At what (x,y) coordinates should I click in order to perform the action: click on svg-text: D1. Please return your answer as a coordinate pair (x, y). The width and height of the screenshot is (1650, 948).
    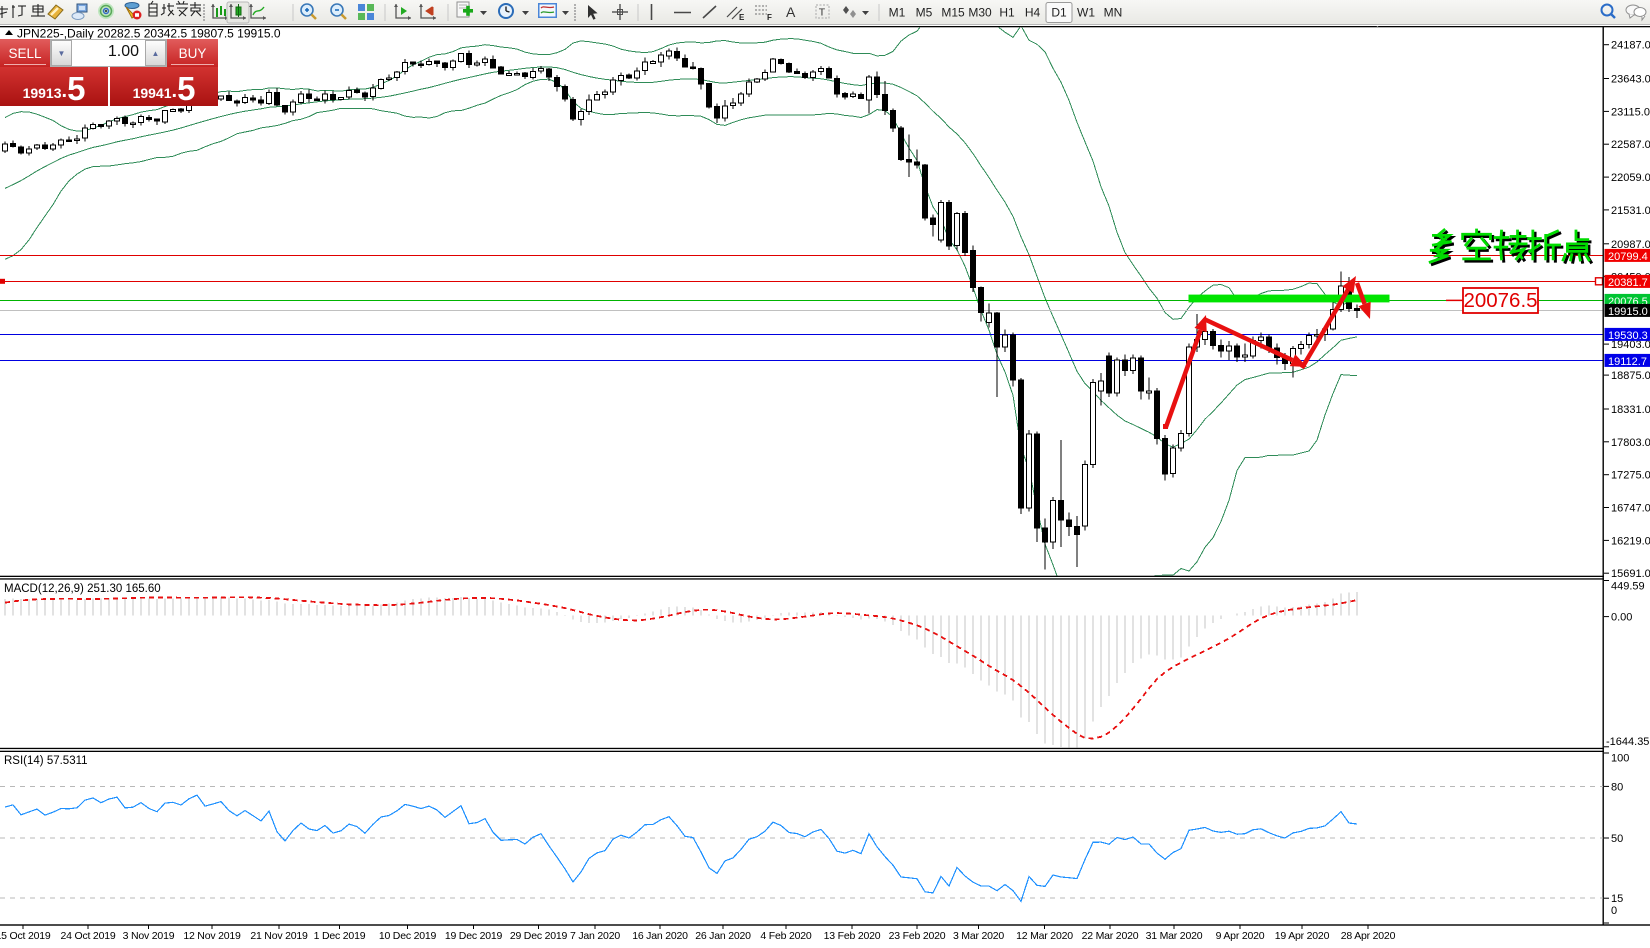
    Looking at the image, I should click on (1059, 13).